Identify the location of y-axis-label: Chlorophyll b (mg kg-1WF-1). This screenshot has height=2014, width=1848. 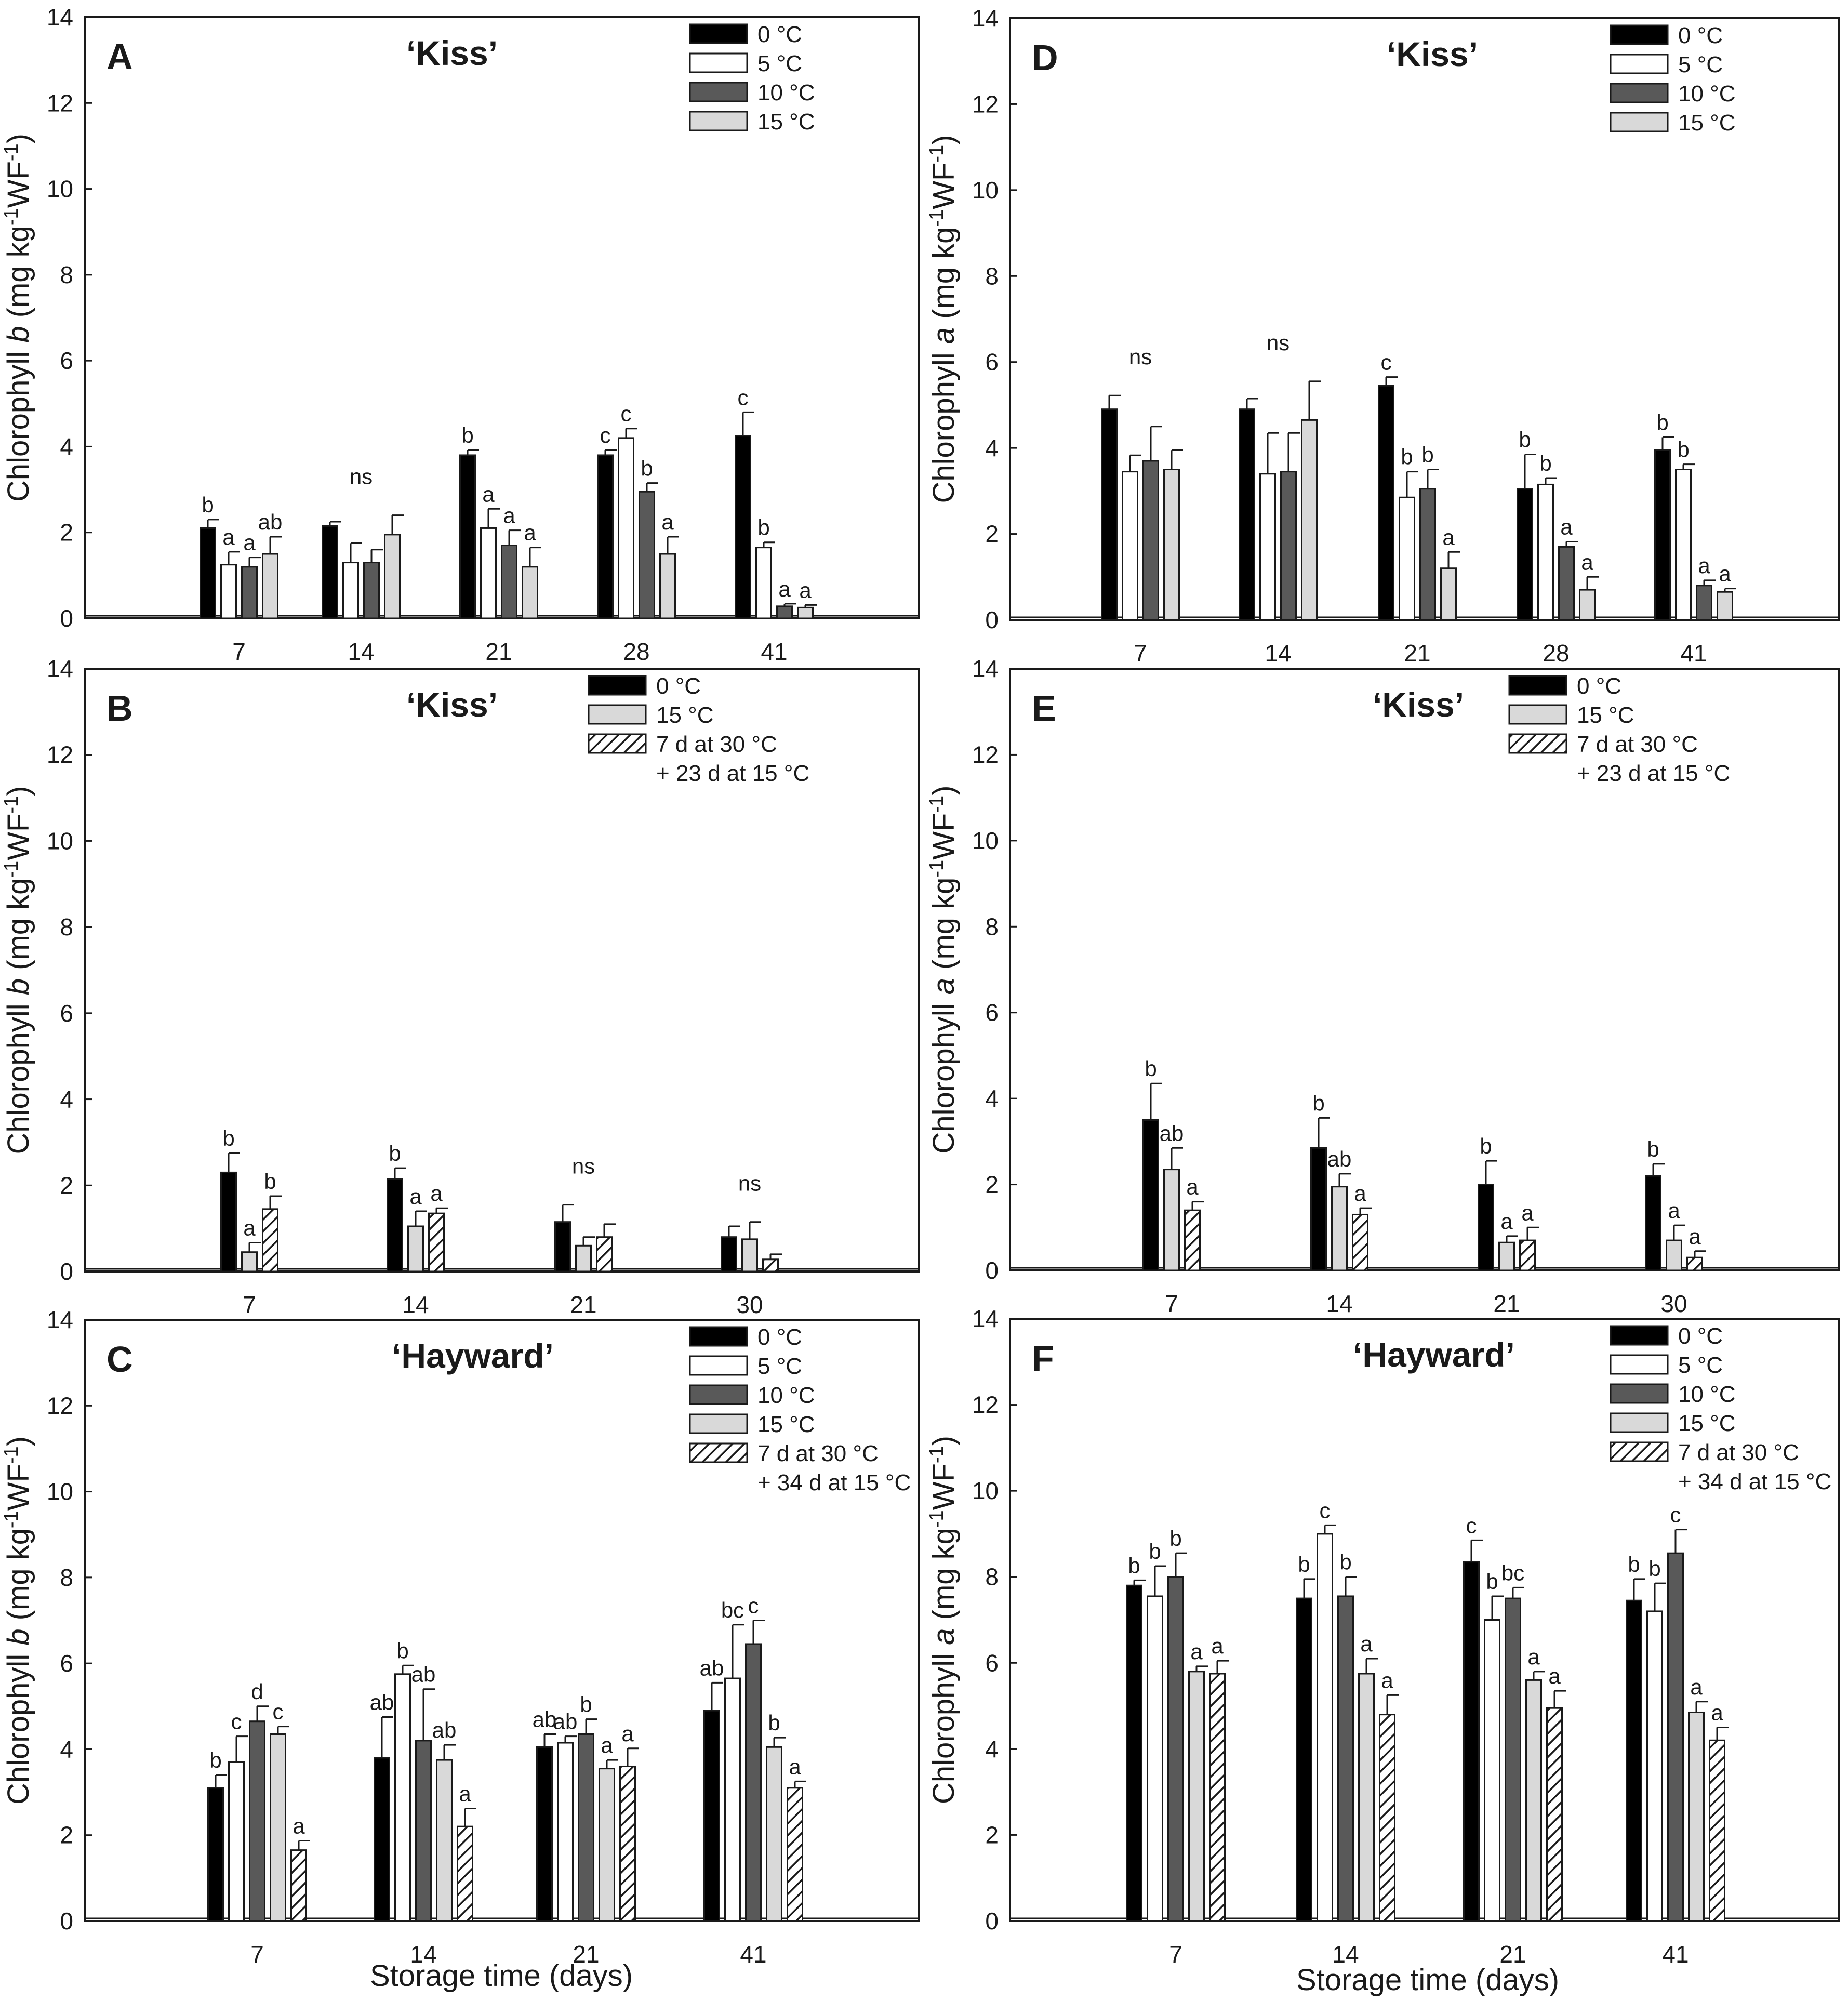
(18, 1620).